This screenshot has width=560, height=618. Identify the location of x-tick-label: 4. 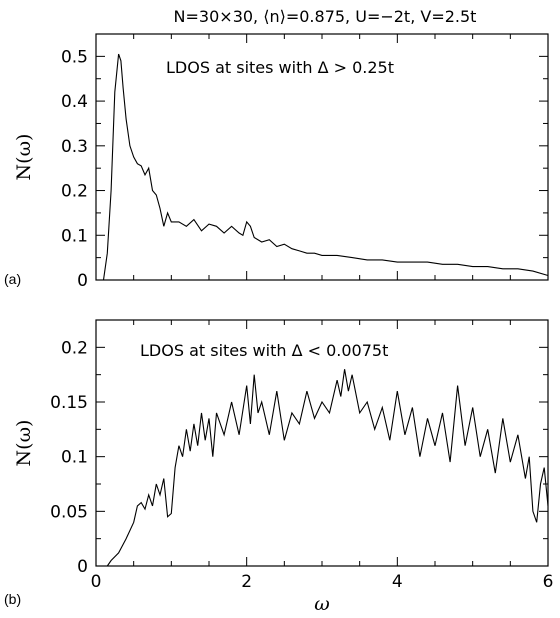
(397, 582).